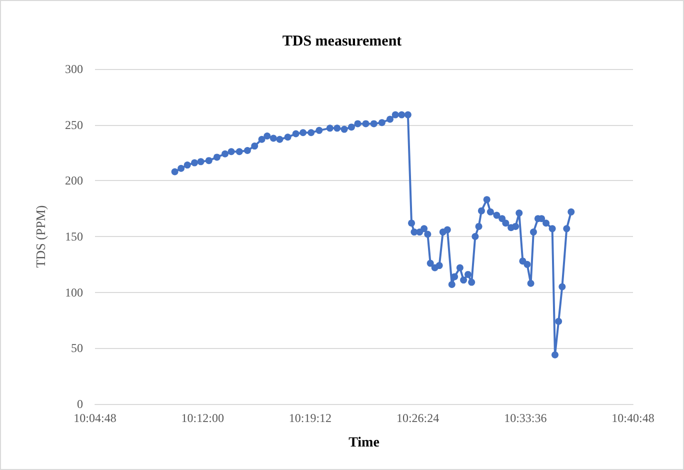  What do you see at coordinates (342, 42) in the screenshot?
I see `chart-title: TDS measurement` at bounding box center [342, 42].